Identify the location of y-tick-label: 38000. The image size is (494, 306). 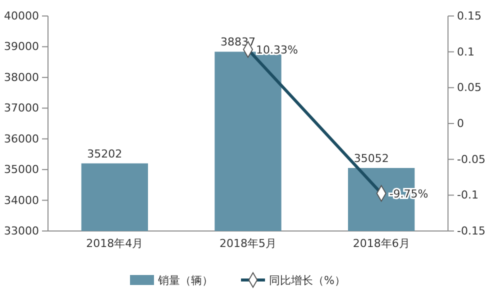
(21, 77).